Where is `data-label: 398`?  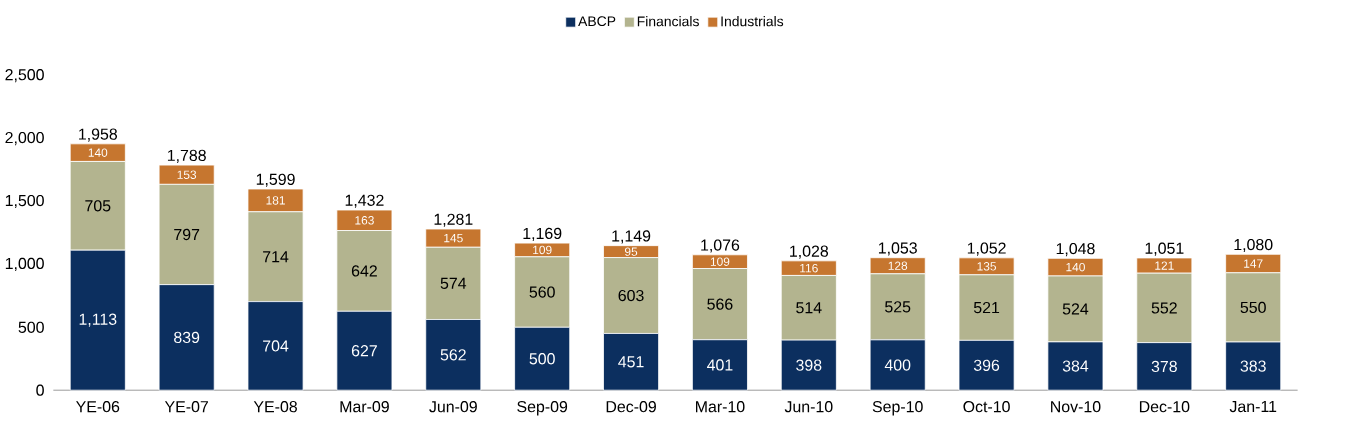 data-label: 398 is located at coordinates (809, 365).